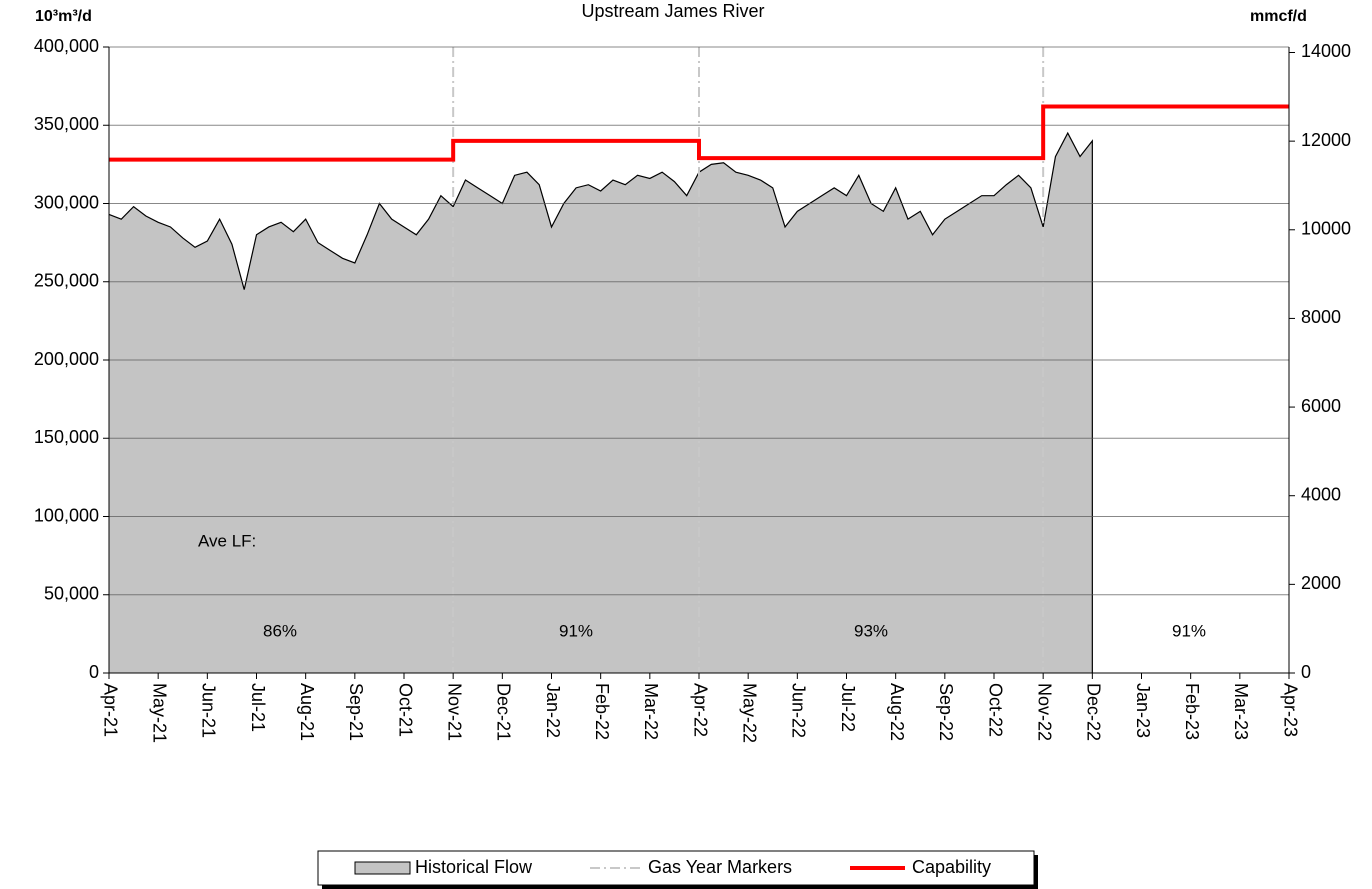 The height and width of the screenshot is (889, 1372). What do you see at coordinates (258, 707) in the screenshot?
I see `x-tick-label: Jul-21` at bounding box center [258, 707].